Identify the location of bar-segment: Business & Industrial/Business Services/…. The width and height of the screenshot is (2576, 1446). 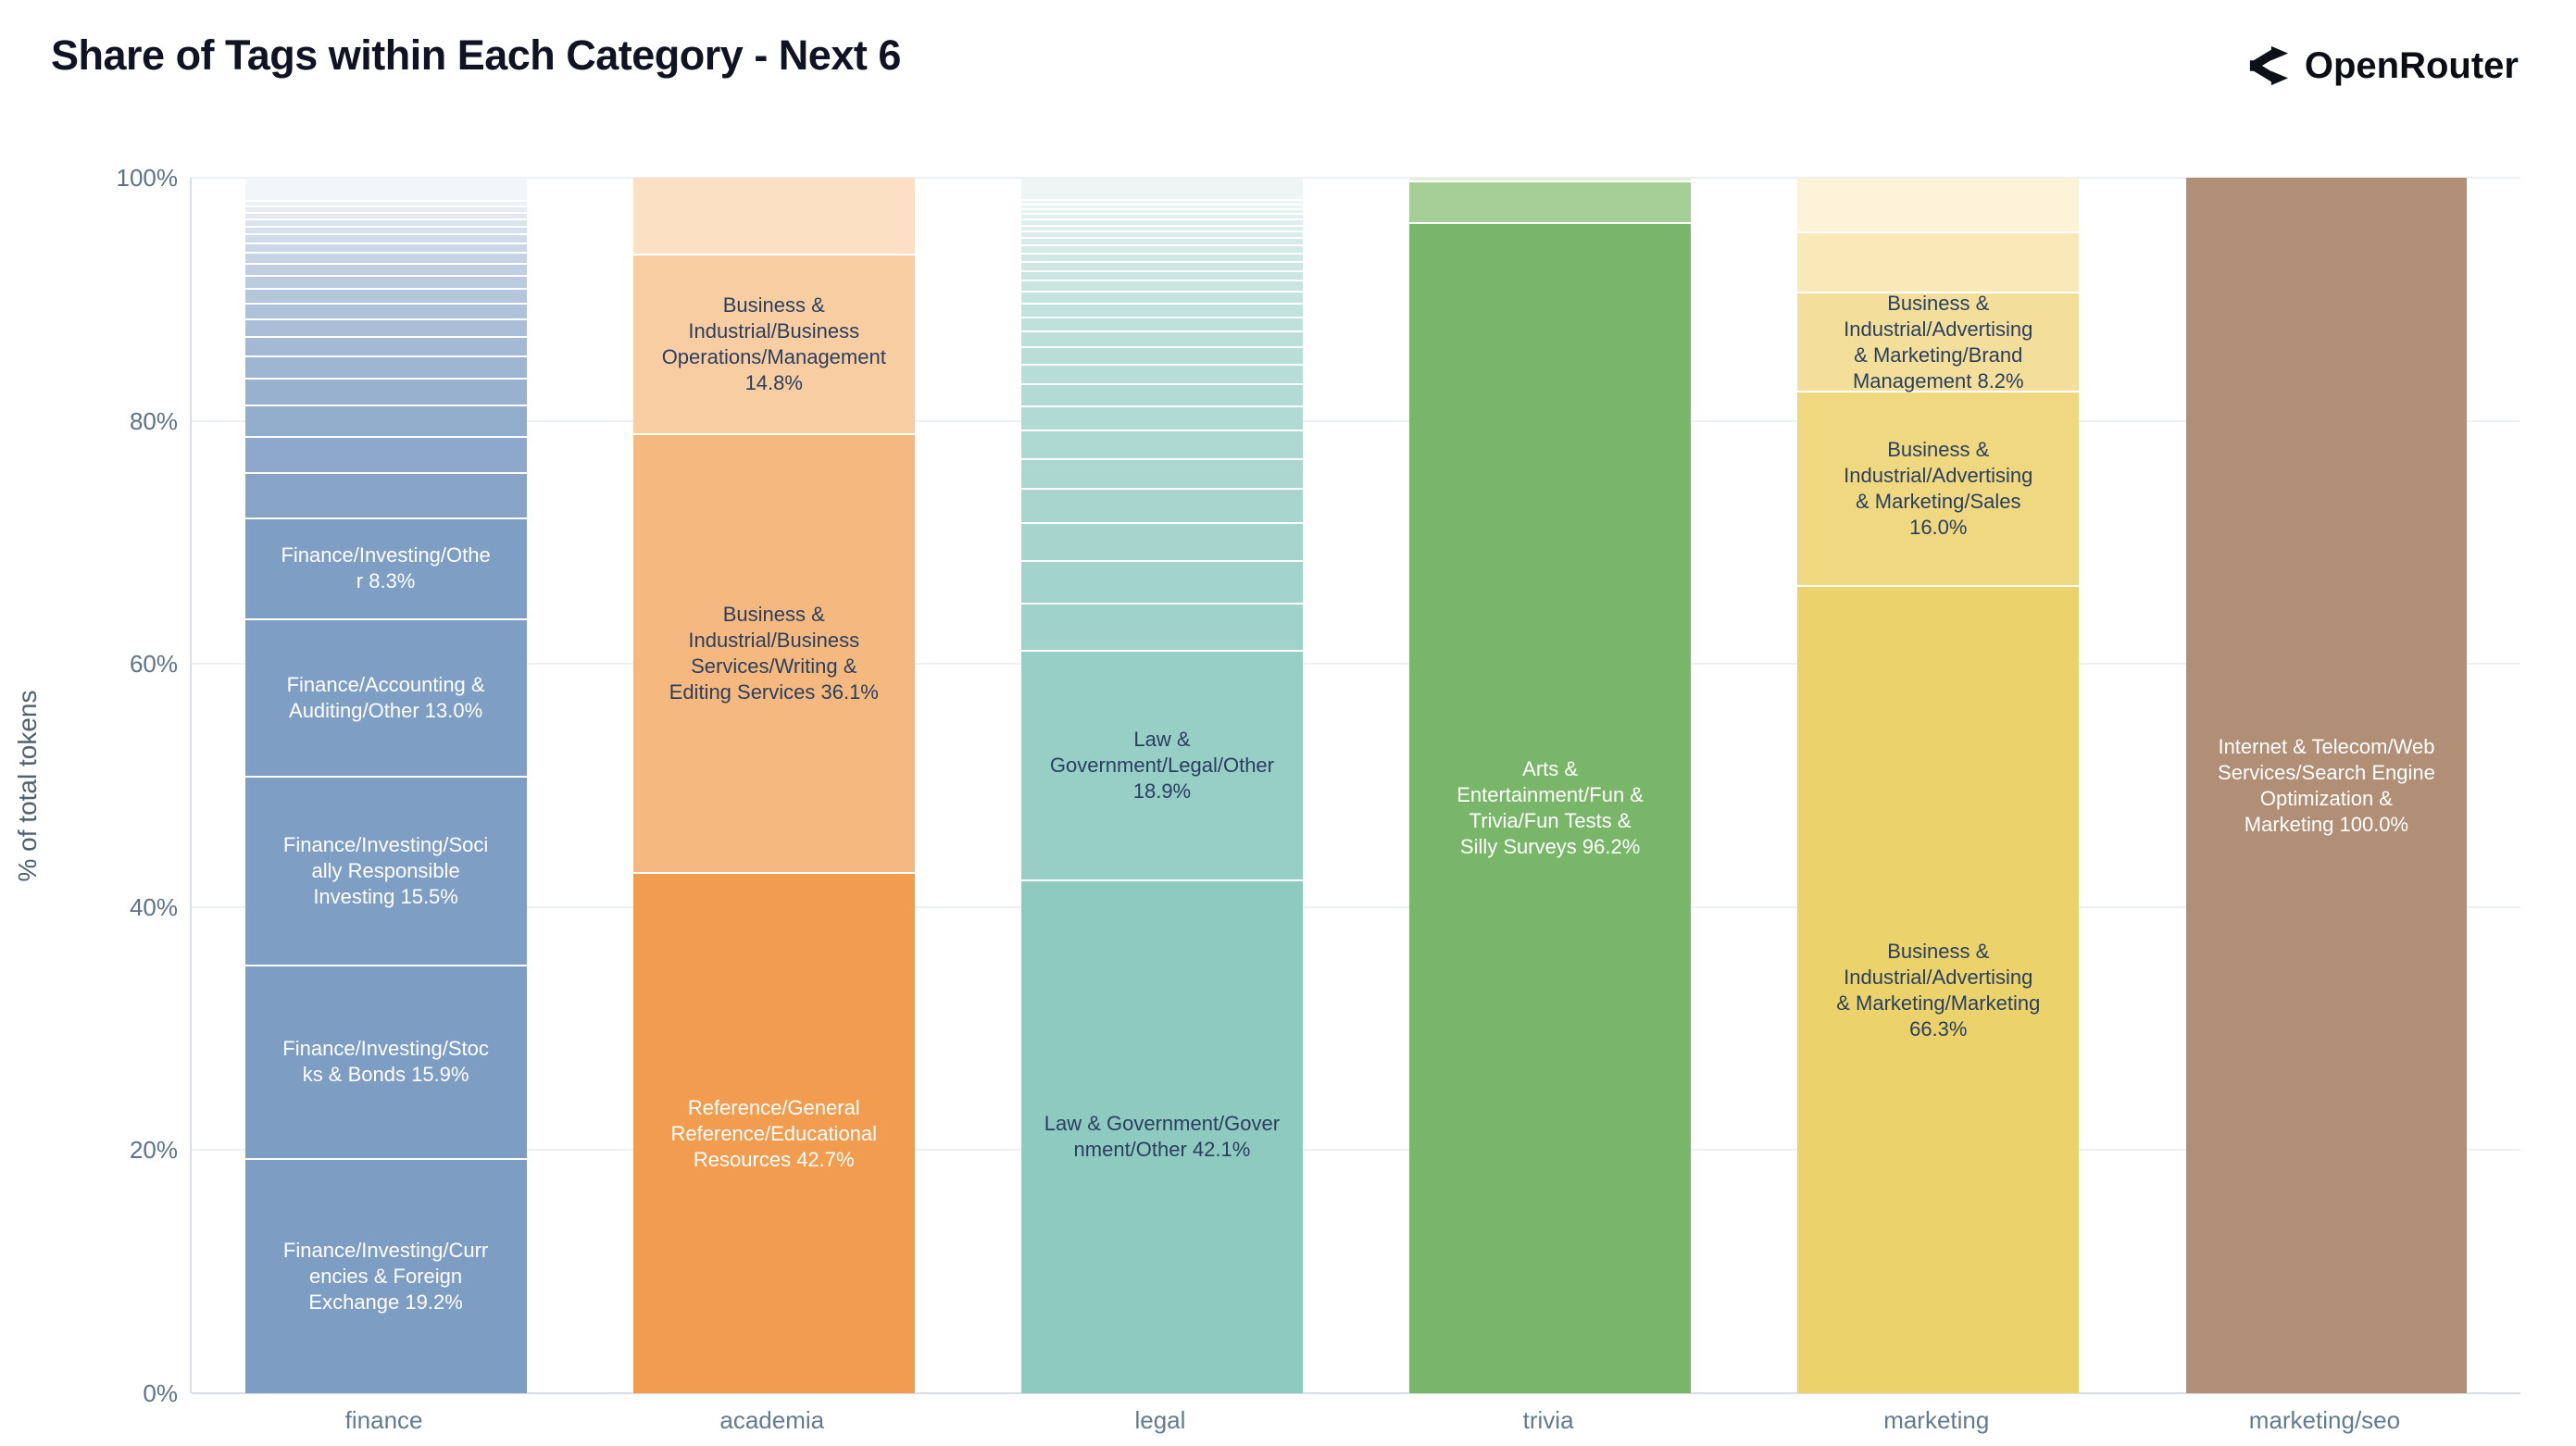
(774, 655).